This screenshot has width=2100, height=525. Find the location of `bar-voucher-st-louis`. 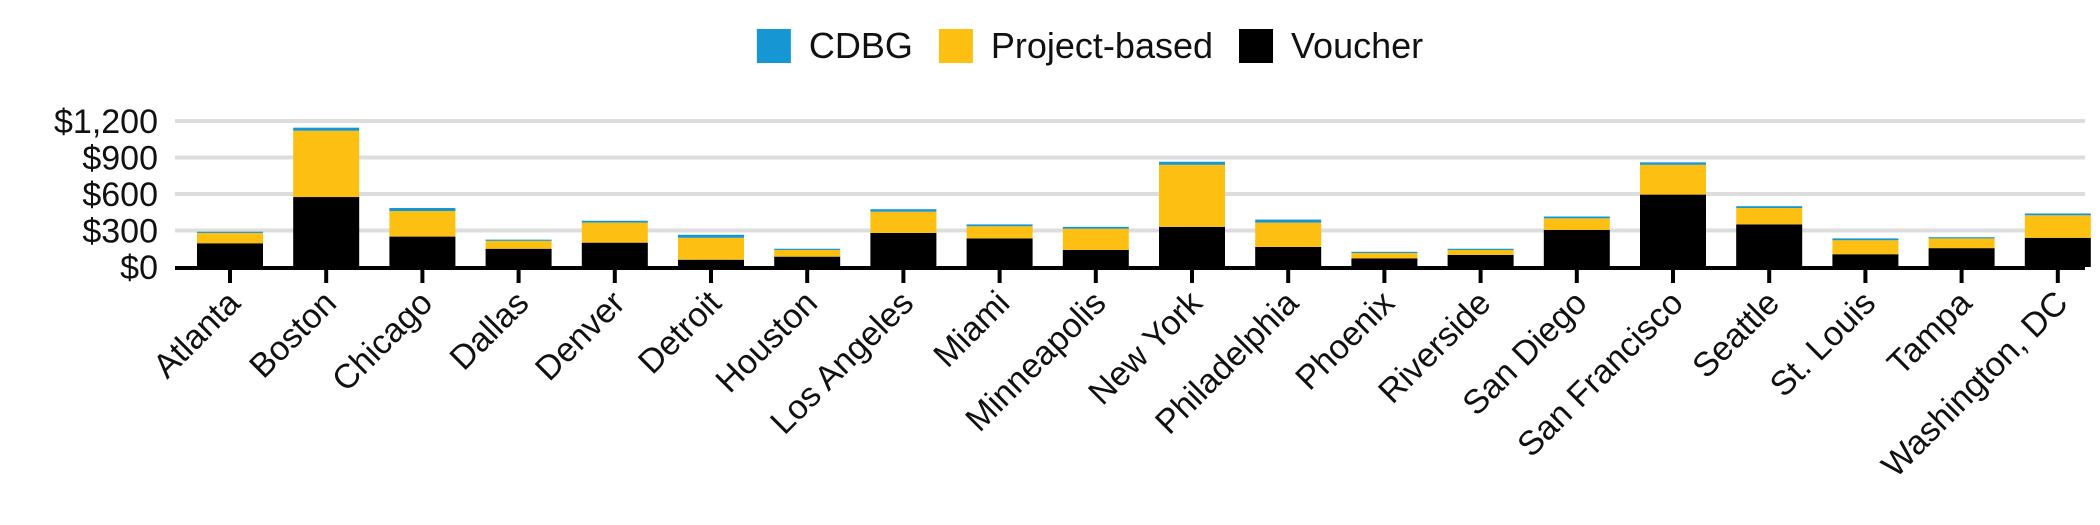

bar-voucher-st-louis is located at coordinates (1865, 260).